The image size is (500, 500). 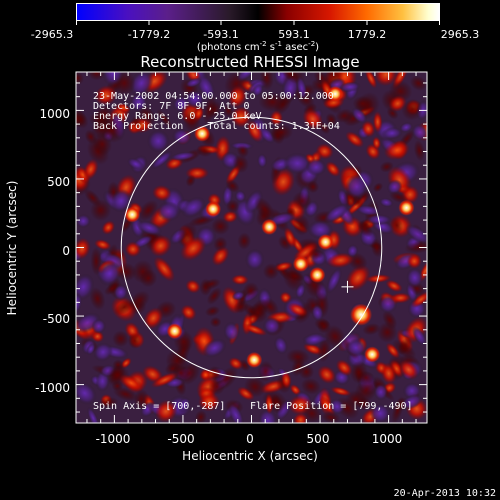 What do you see at coordinates (54, 114) in the screenshot?
I see `y-tick-label: 1000` at bounding box center [54, 114].